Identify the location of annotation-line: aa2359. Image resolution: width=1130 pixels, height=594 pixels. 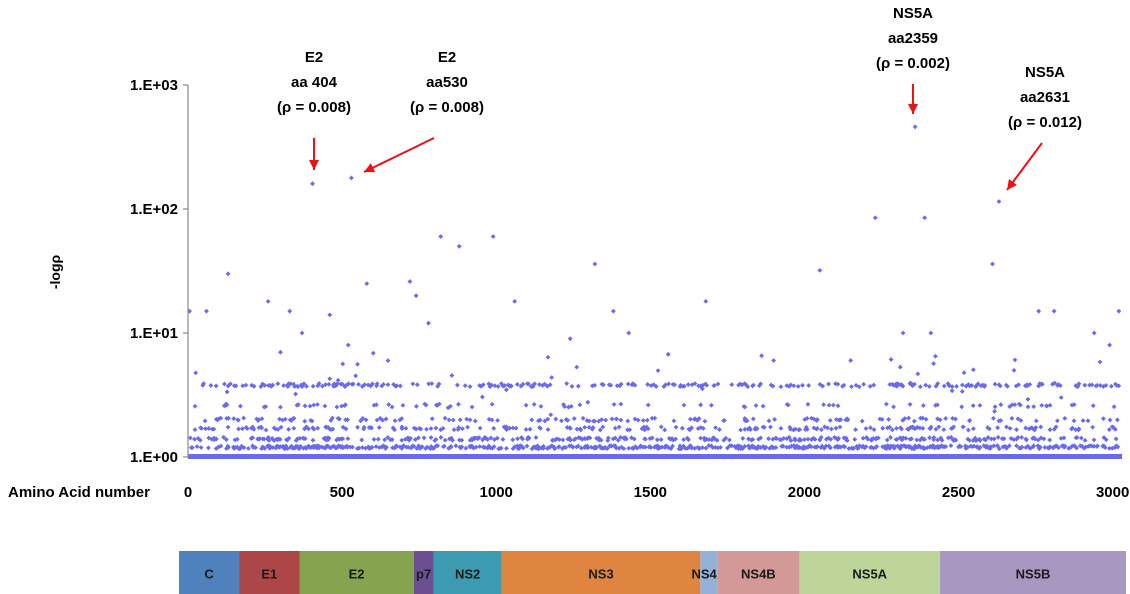
(913, 38).